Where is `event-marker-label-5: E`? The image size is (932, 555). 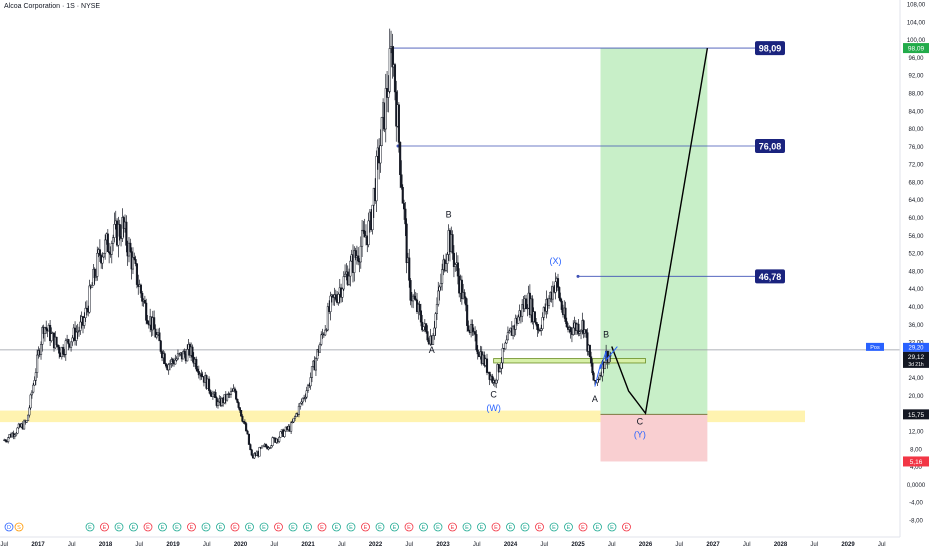
event-marker-label-5: E is located at coordinates (134, 528).